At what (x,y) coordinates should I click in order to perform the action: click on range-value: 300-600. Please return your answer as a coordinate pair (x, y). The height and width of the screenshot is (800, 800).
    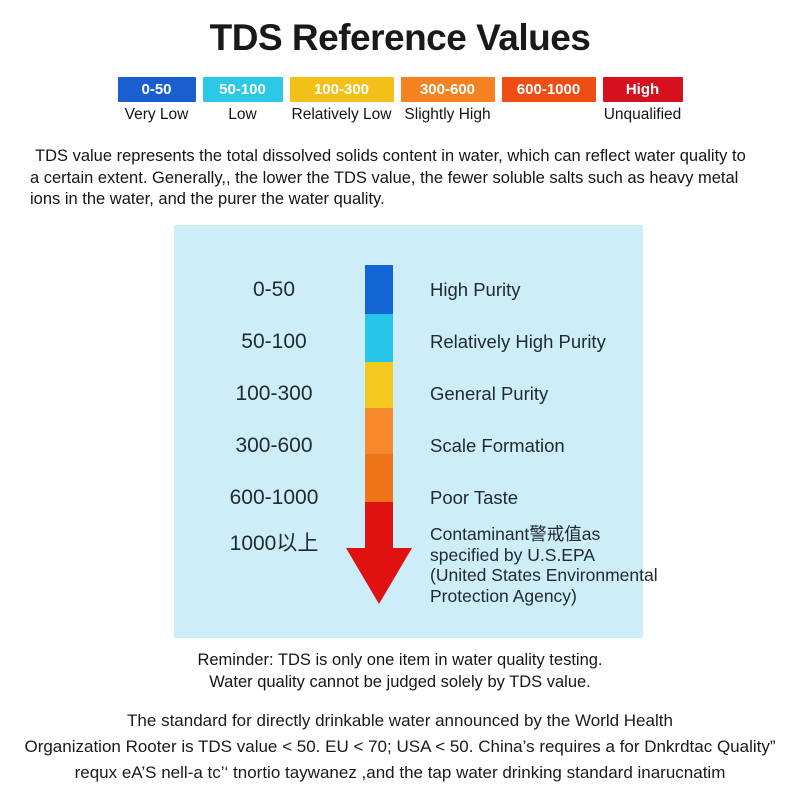
    Looking at the image, I should click on (274, 445).